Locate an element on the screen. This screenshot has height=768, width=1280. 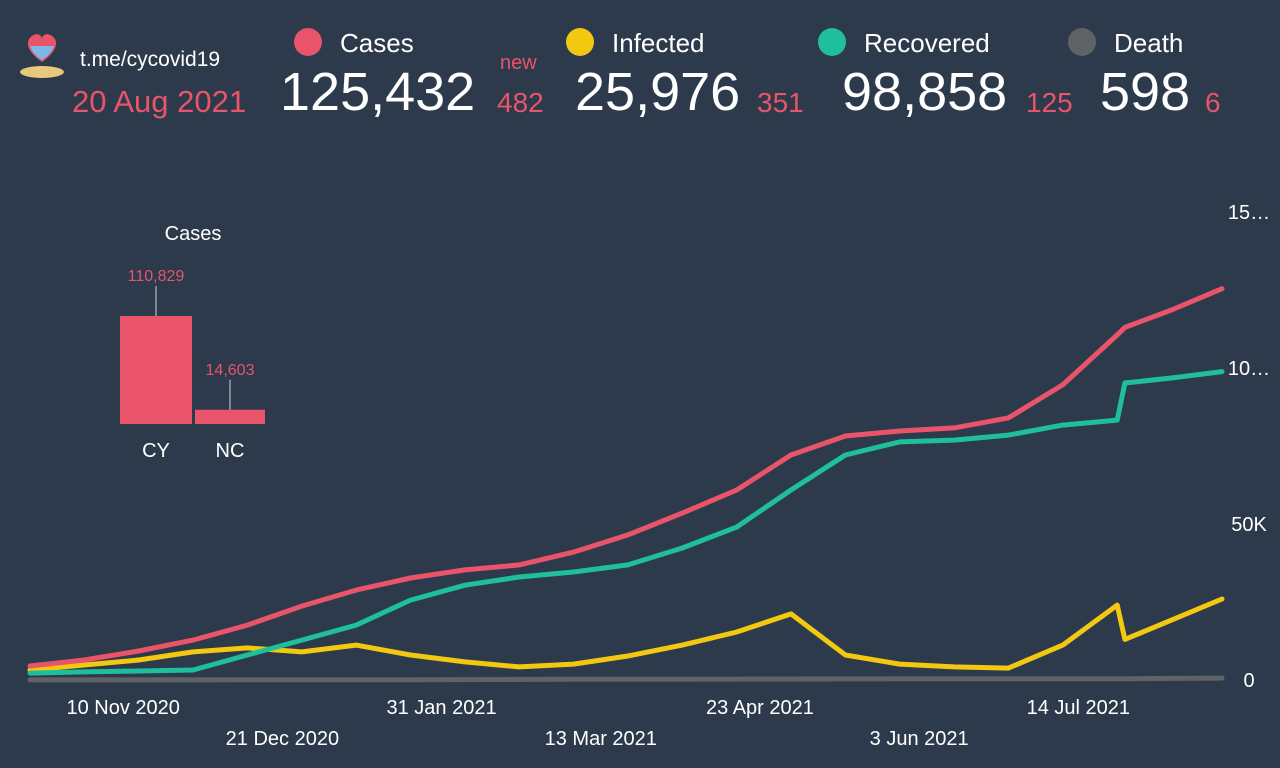
stat-new: 125 is located at coordinates (1049, 102).